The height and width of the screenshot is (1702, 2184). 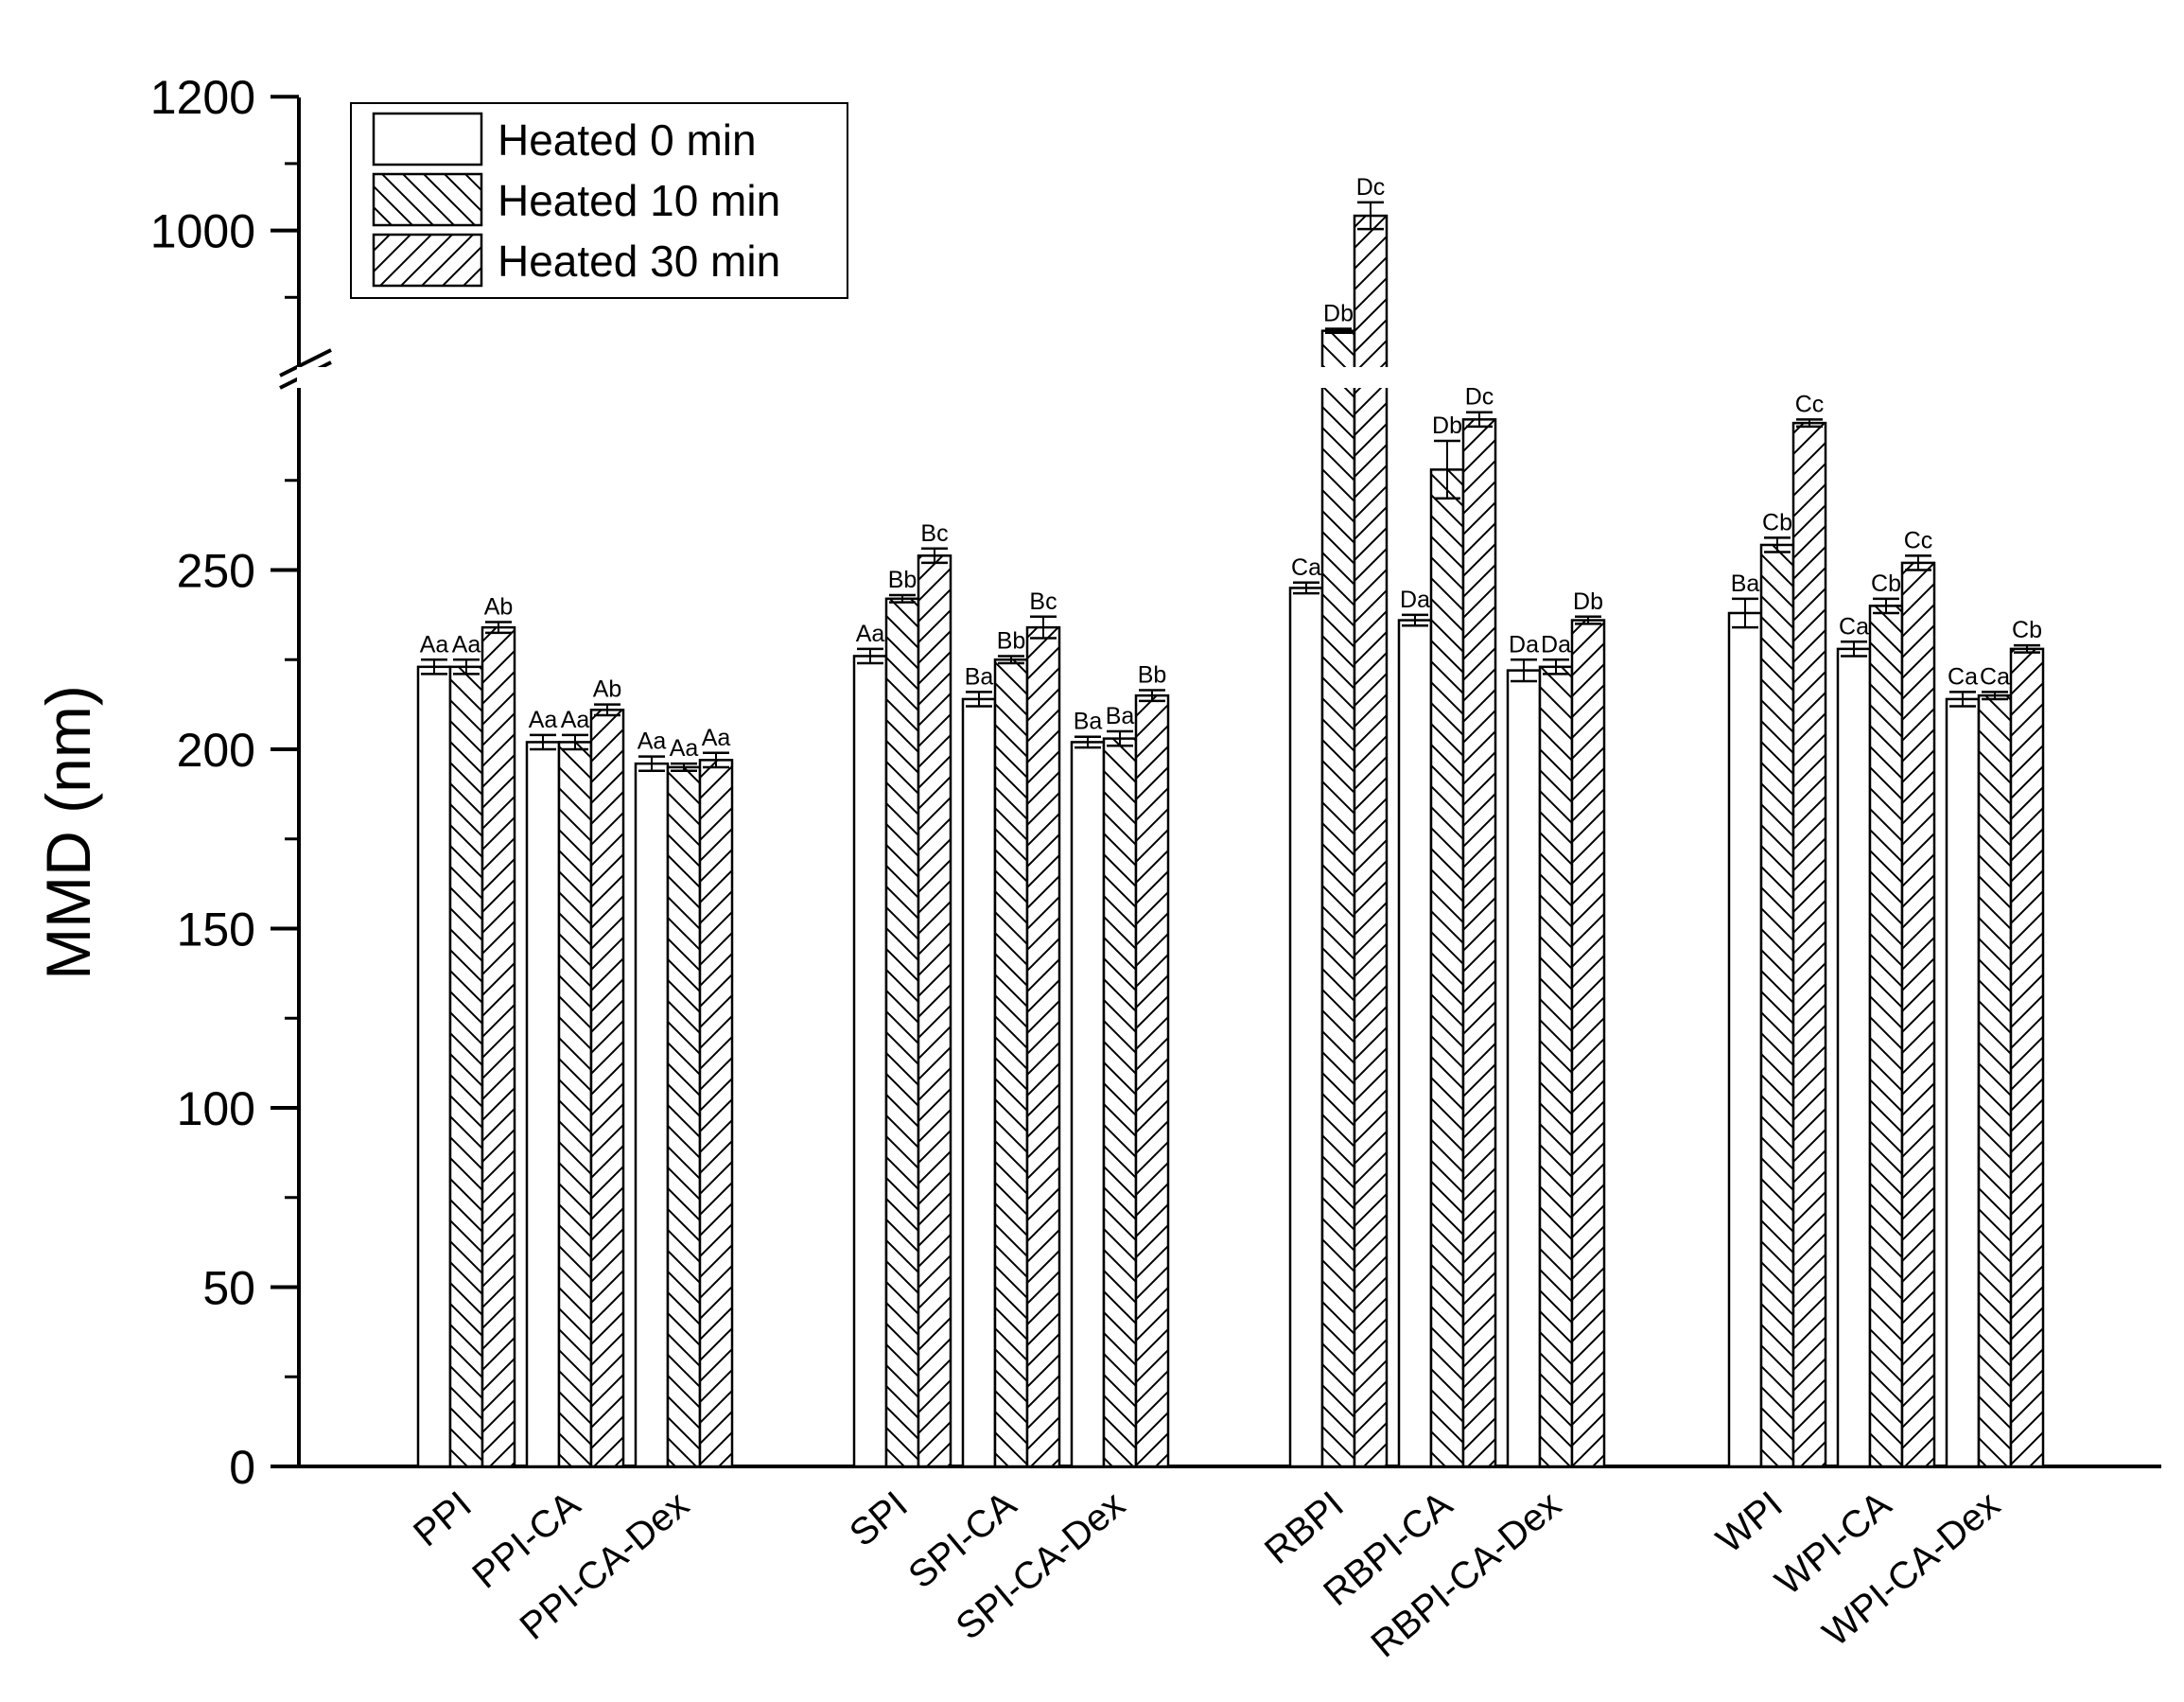 What do you see at coordinates (639, 200) in the screenshot?
I see `legend-label-heated-10: Heated 10 min` at bounding box center [639, 200].